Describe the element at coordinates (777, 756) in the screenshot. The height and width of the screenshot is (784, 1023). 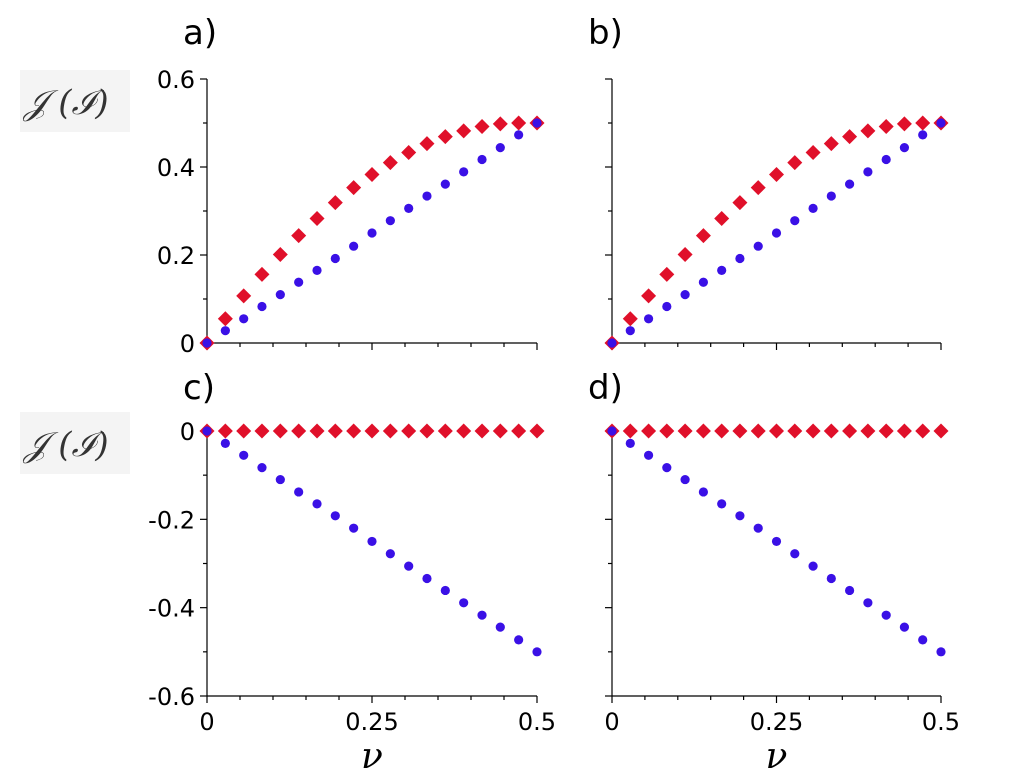
I see `x-axis-label: ν` at that location.